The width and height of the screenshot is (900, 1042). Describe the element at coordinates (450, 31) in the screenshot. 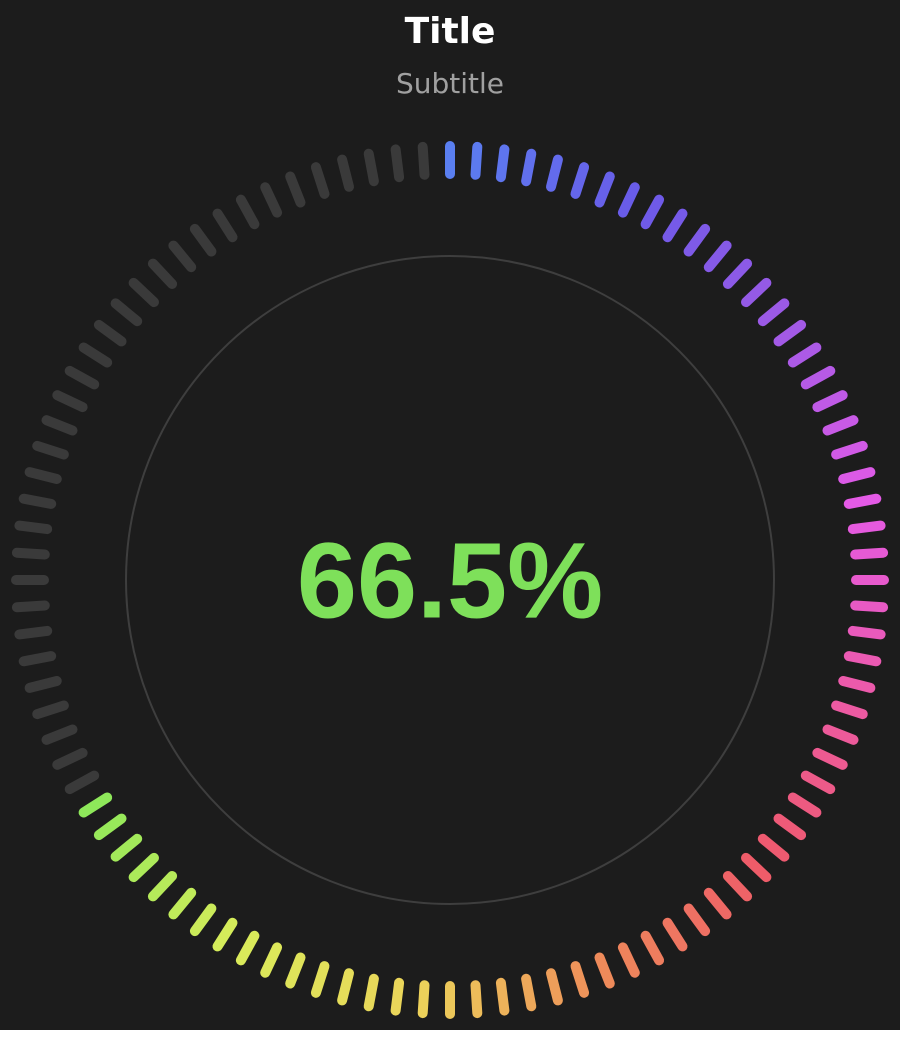

I see `chart-title: Title` at that location.